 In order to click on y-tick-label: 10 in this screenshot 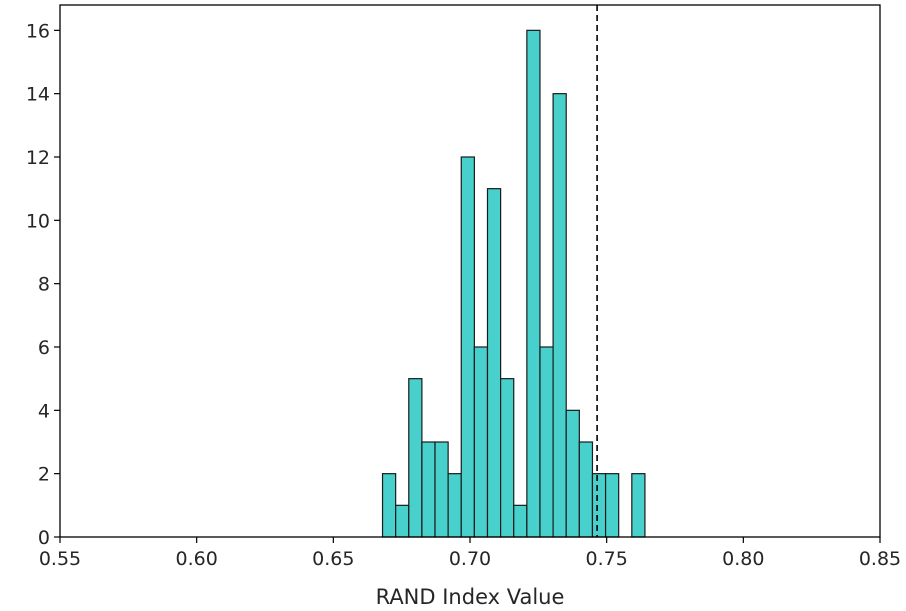, I will do `click(38, 221)`.